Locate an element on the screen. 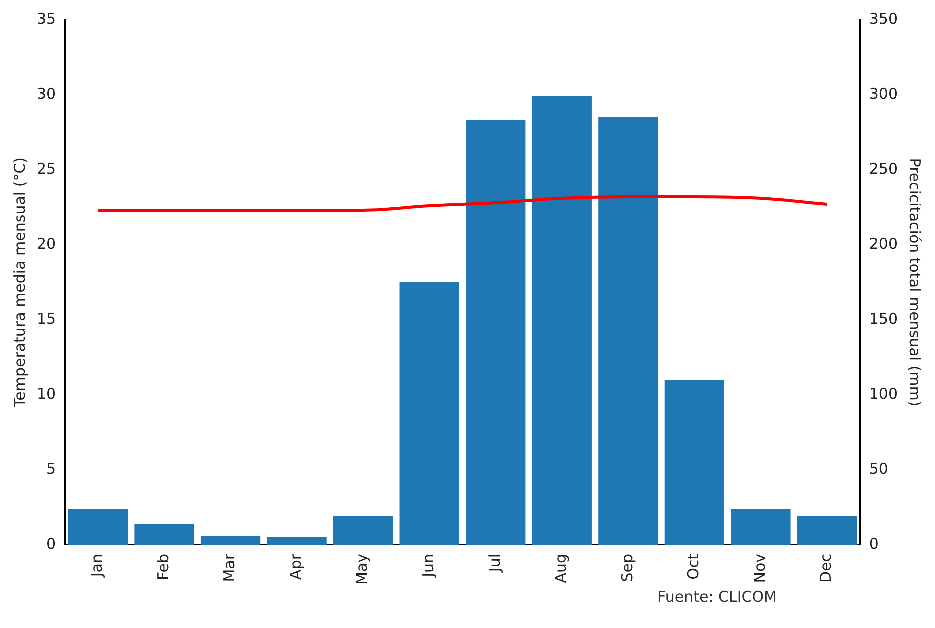 Image resolution: width=935 pixels, height=628 pixels. x-tick-label: May is located at coordinates (362, 570).